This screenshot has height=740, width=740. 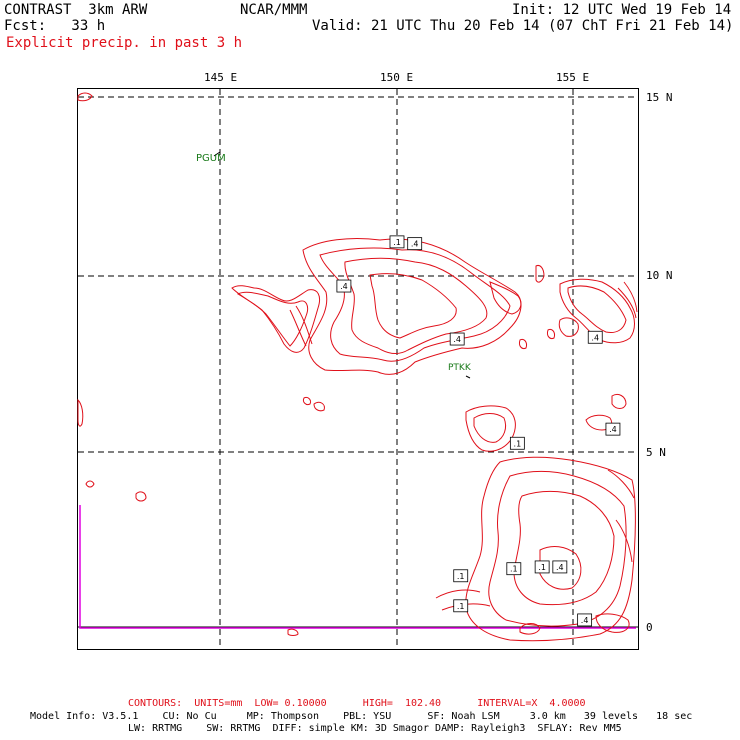 What do you see at coordinates (659, 275) in the screenshot?
I see `lat-label-10n: 10 N` at bounding box center [659, 275].